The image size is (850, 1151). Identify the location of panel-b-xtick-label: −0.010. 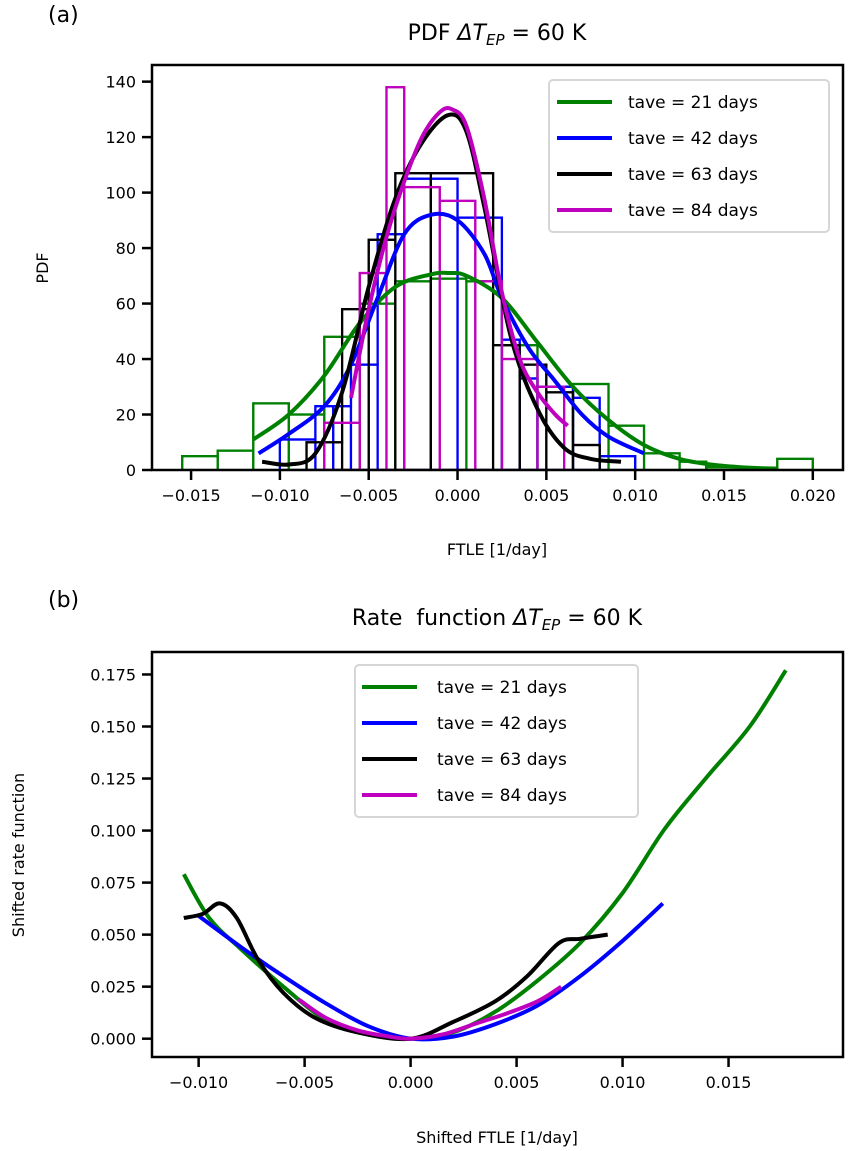
(198, 1082).